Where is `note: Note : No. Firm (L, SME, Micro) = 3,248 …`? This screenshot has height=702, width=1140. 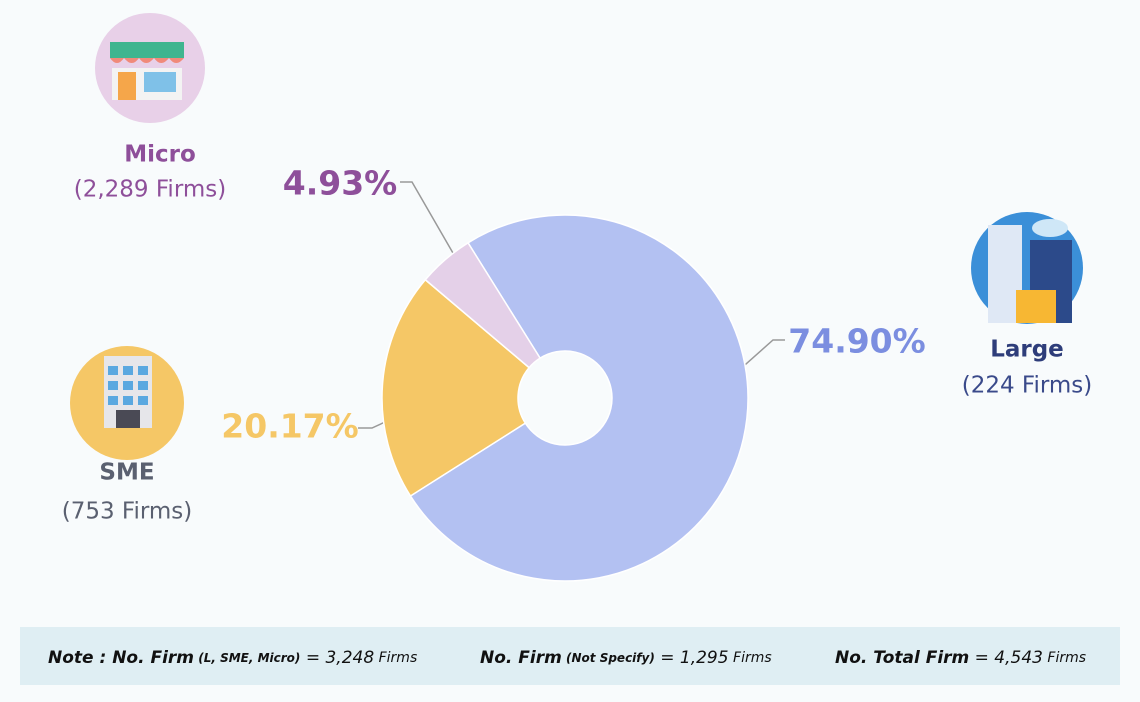 note: Note : No. Firm (L, SME, Micro) = 3,248 … is located at coordinates (567, 658).